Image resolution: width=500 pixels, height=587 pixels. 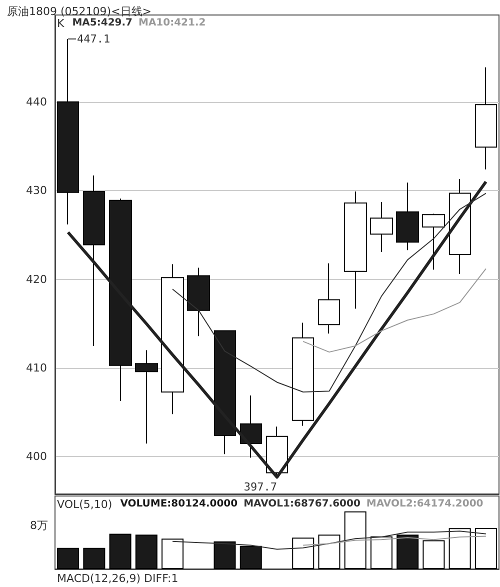 I want to click on chart-title: 原油1809 (052109)<日线>, so click(x=79, y=11).